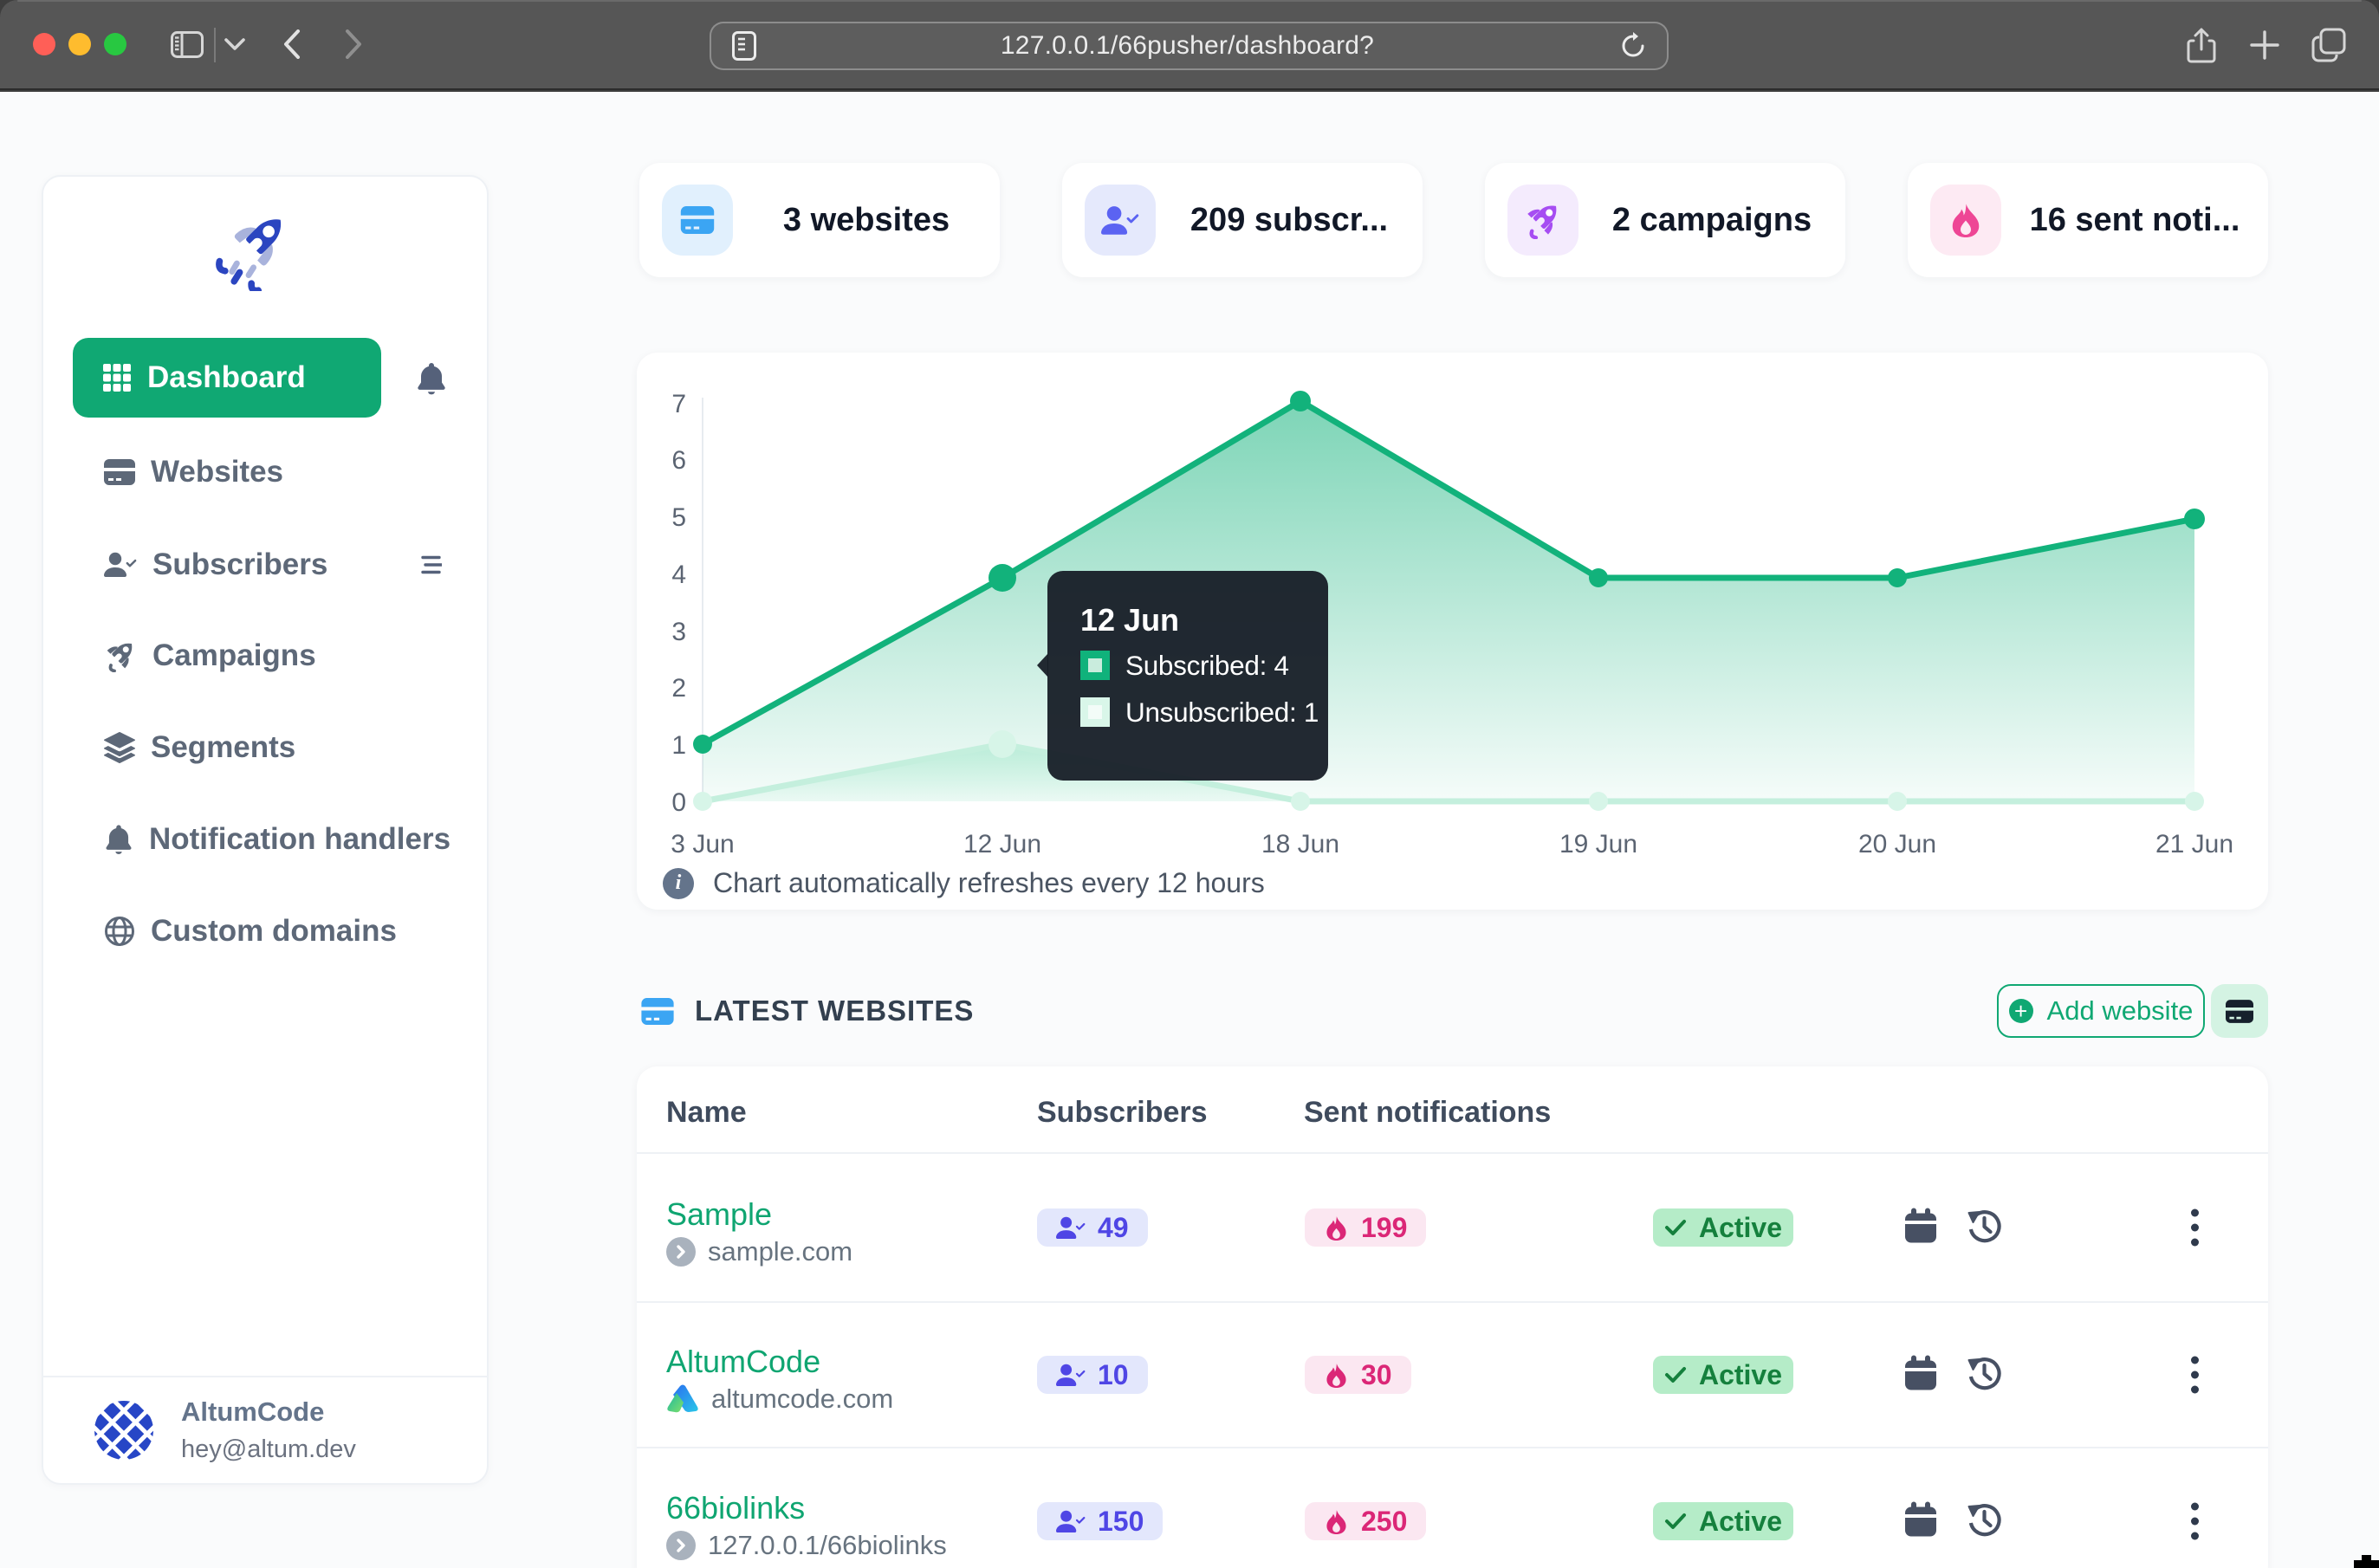 This screenshot has height=1568, width=2379. I want to click on svg-text: 5, so click(678, 517).